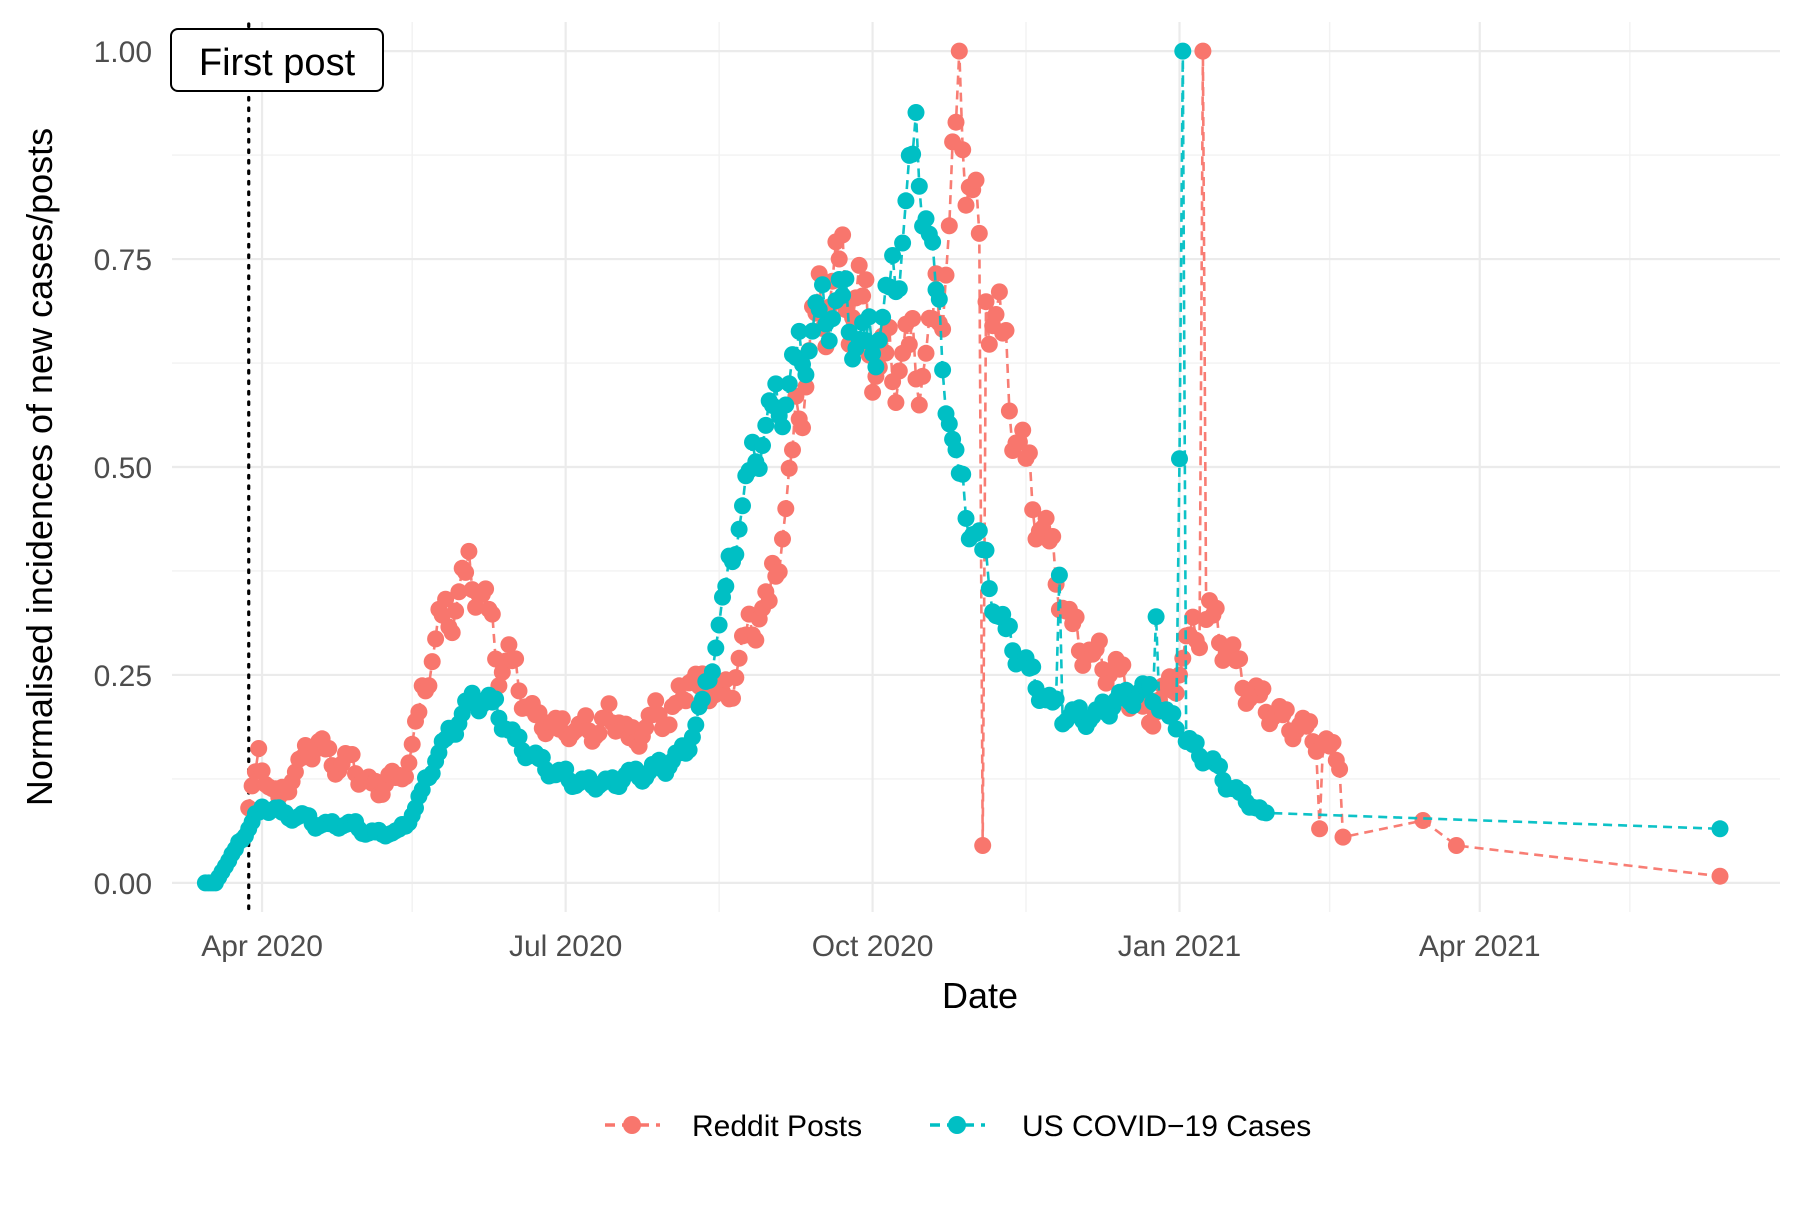 The width and height of the screenshot is (1800, 1205). I want to click on legend-label-reddit-posts: Reddit Posts, so click(777, 1126).